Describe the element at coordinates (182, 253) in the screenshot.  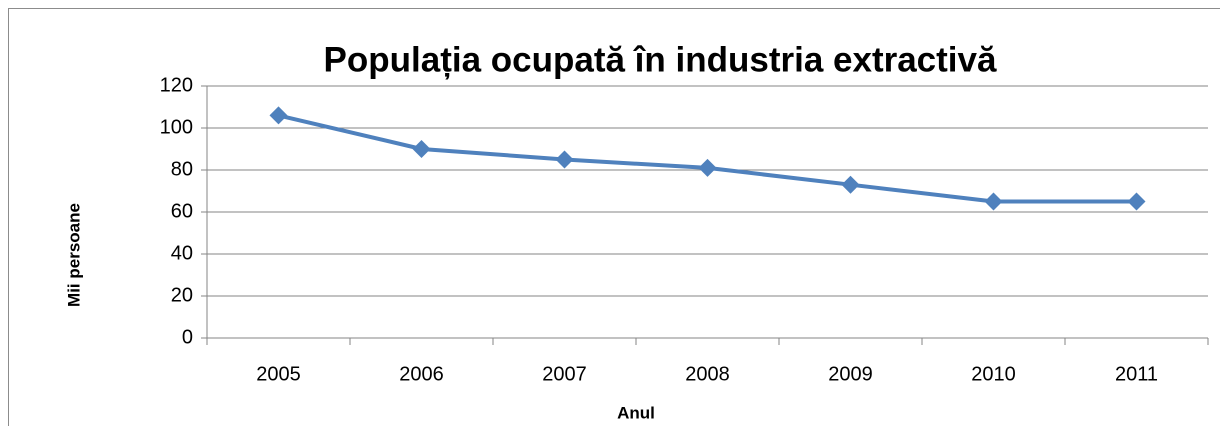
I see `y-tick-label: 40` at that location.